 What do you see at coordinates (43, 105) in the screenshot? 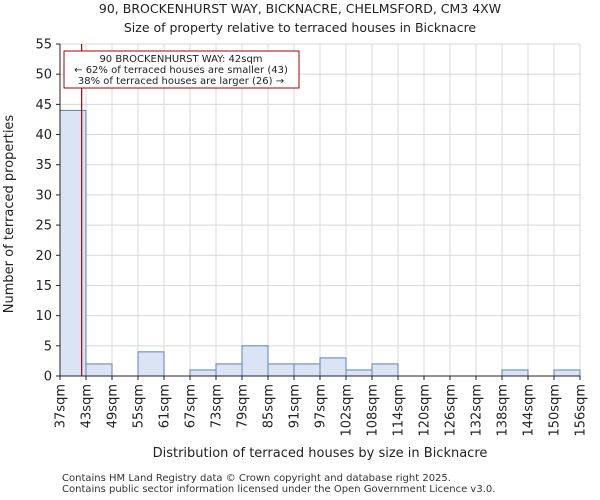
I see `y-tick-label: 45` at bounding box center [43, 105].